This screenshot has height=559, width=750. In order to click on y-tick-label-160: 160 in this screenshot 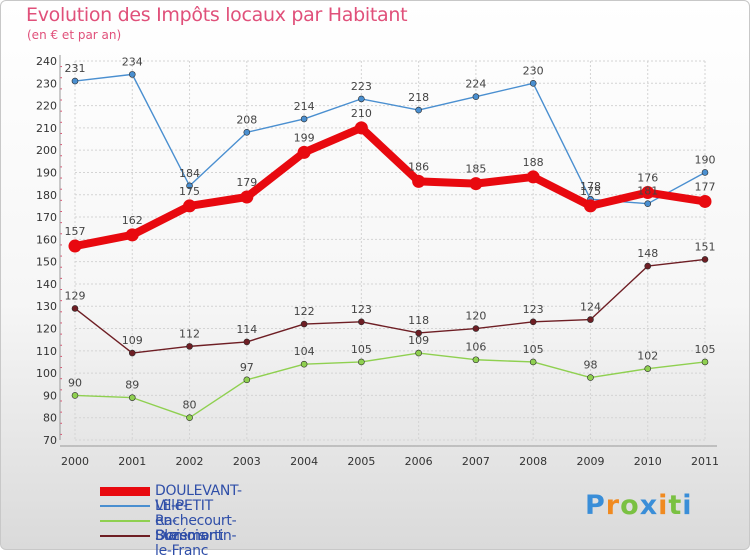, I will do `click(46, 239)`.